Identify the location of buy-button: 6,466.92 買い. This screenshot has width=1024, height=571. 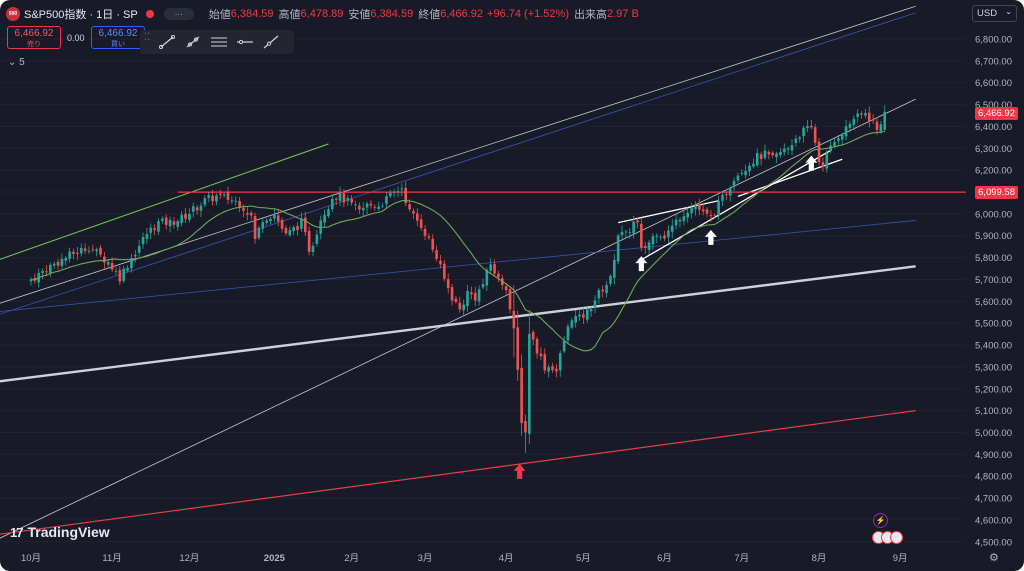
(118, 37).